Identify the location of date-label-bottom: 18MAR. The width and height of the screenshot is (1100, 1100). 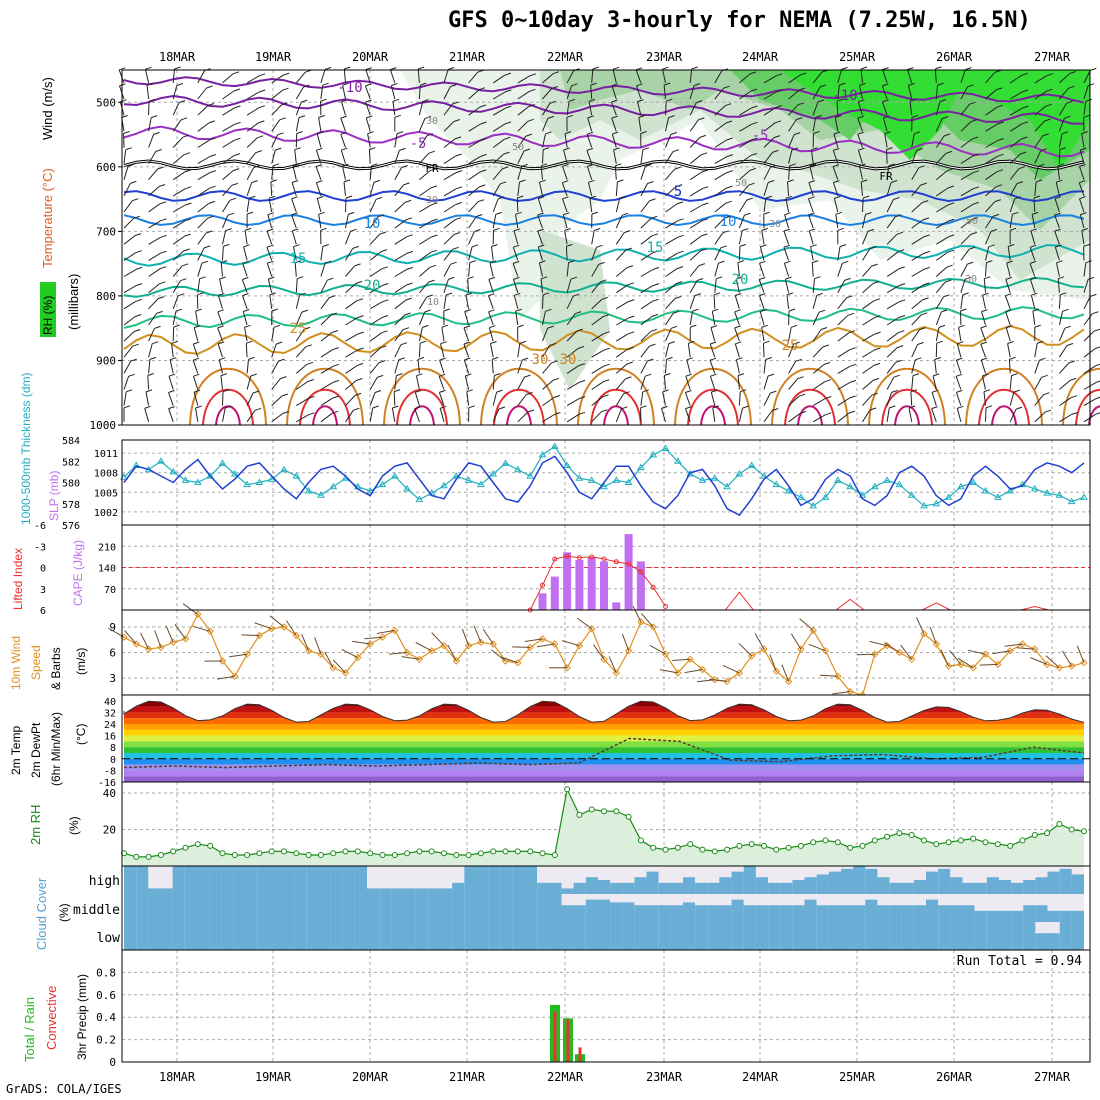
(177, 1077).